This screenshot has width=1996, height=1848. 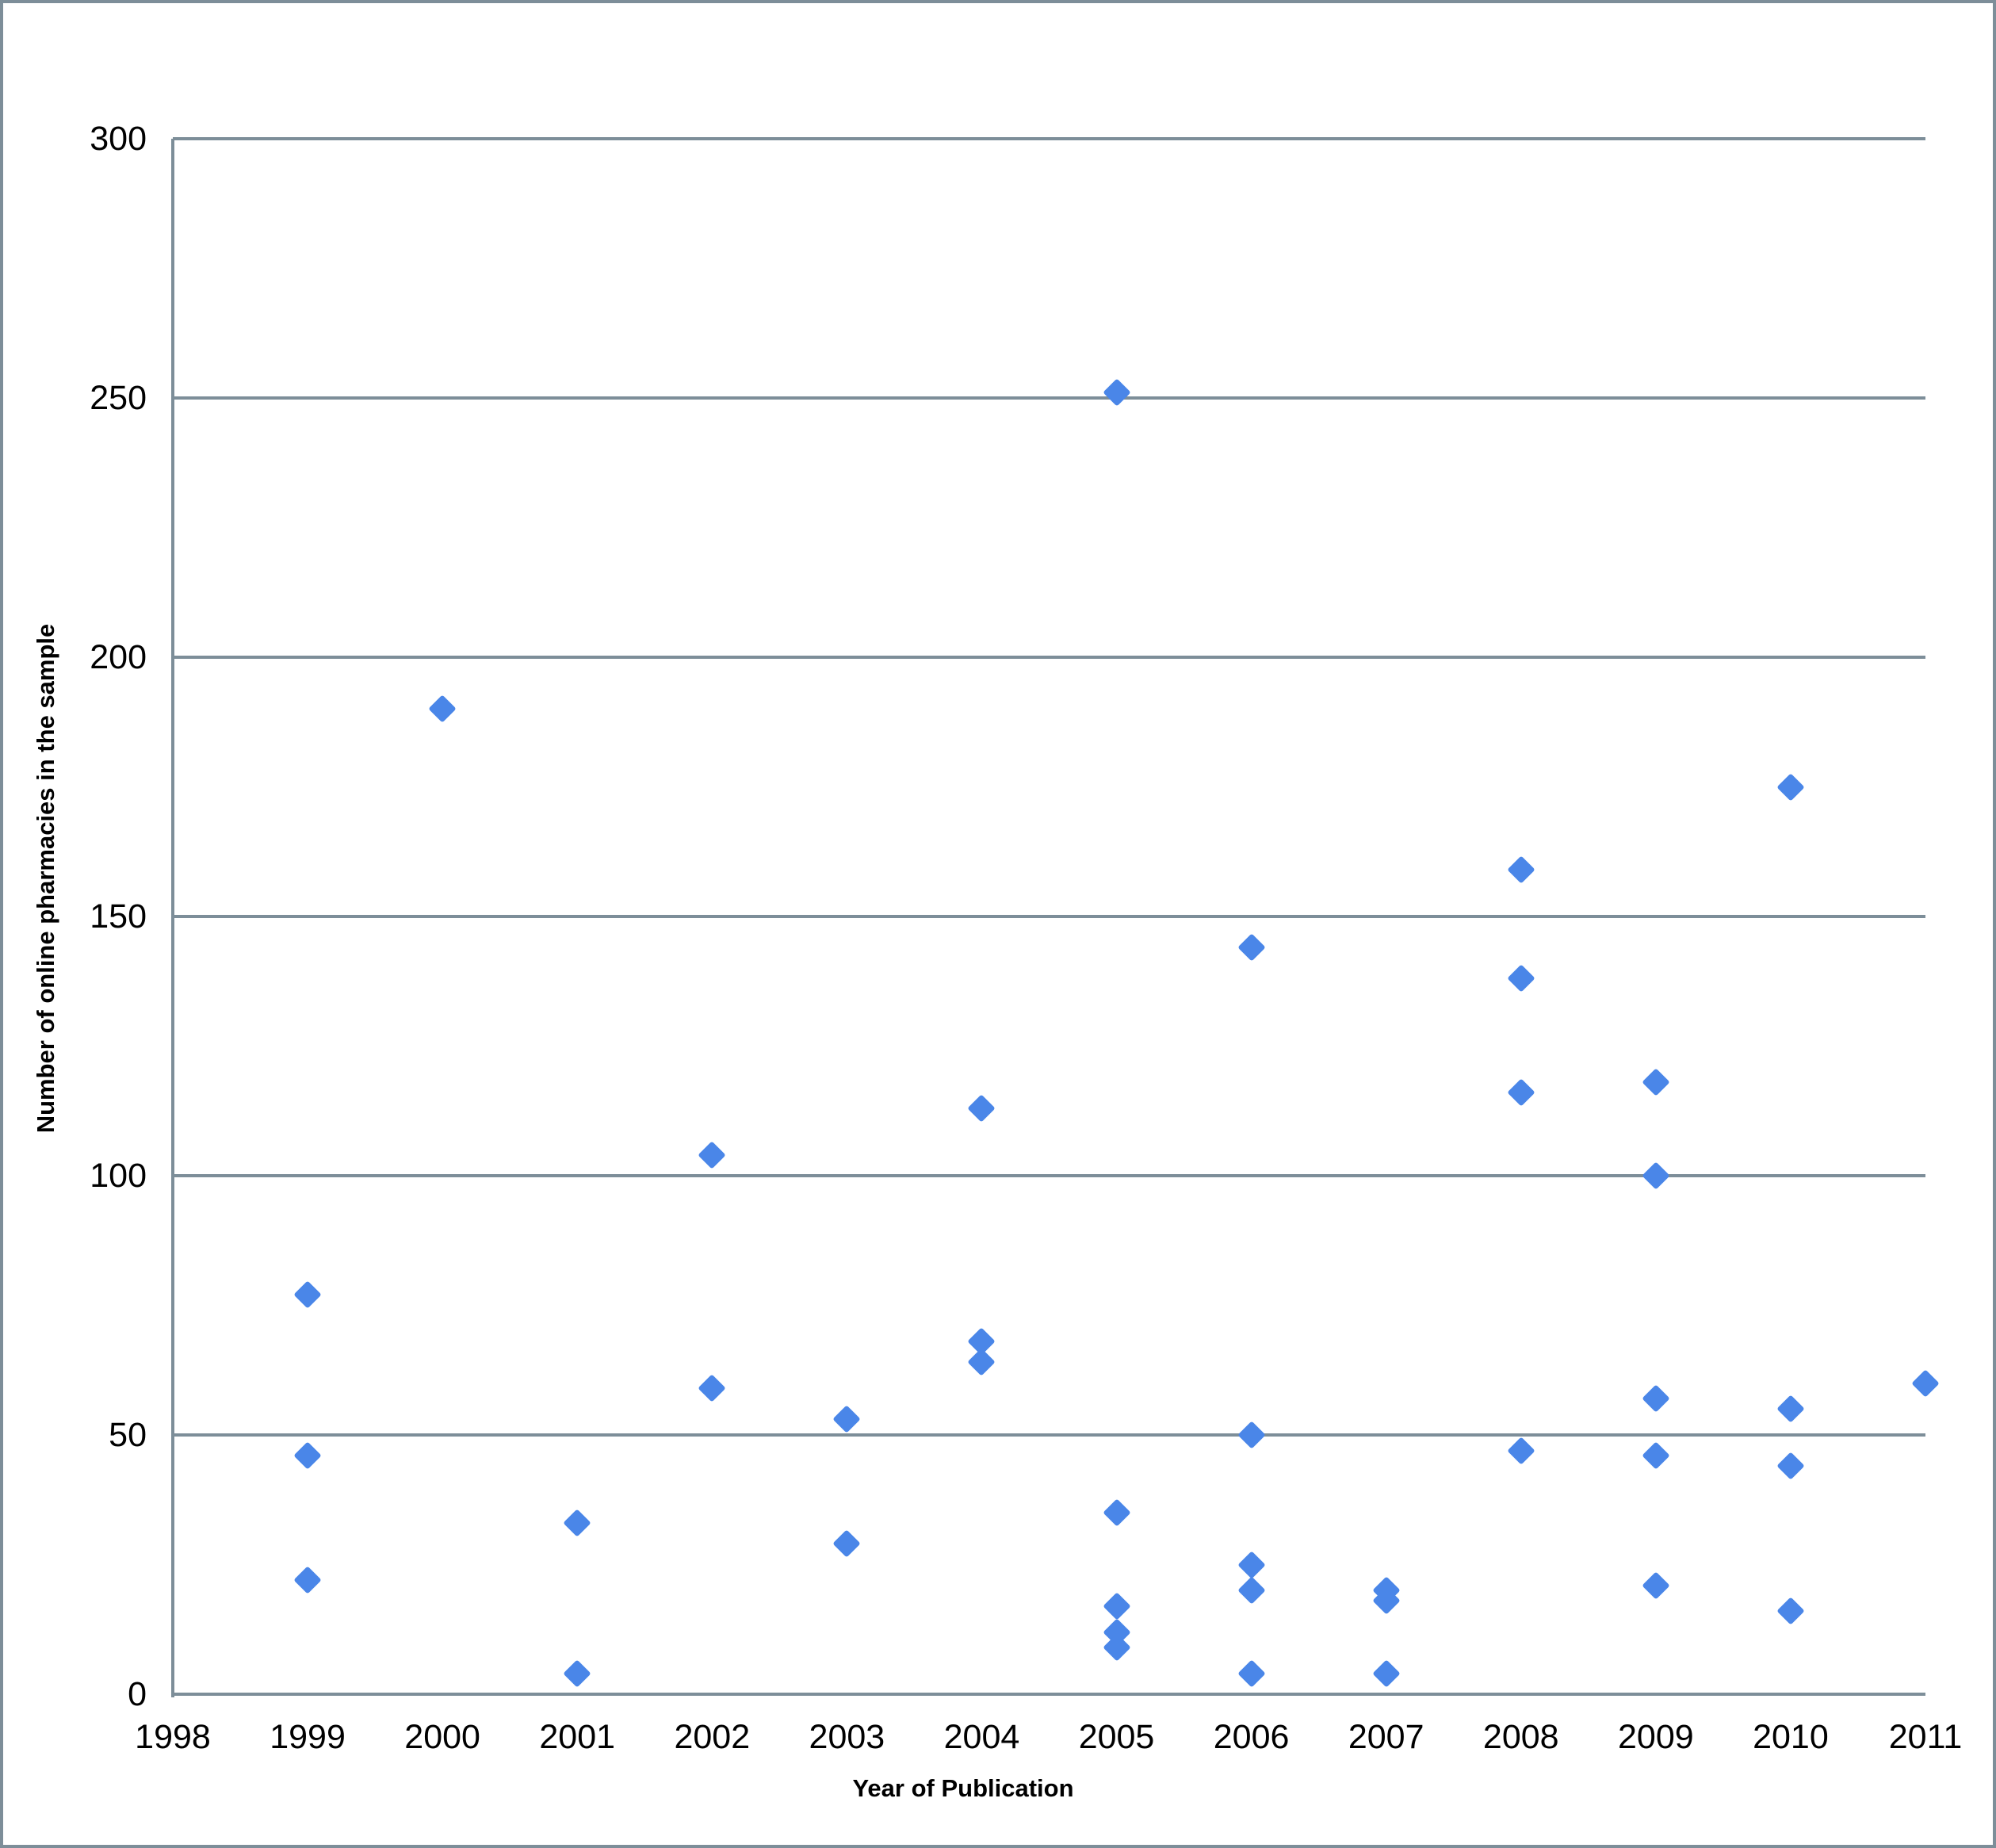 I want to click on x-tick-label: 2006, so click(x=1252, y=1737).